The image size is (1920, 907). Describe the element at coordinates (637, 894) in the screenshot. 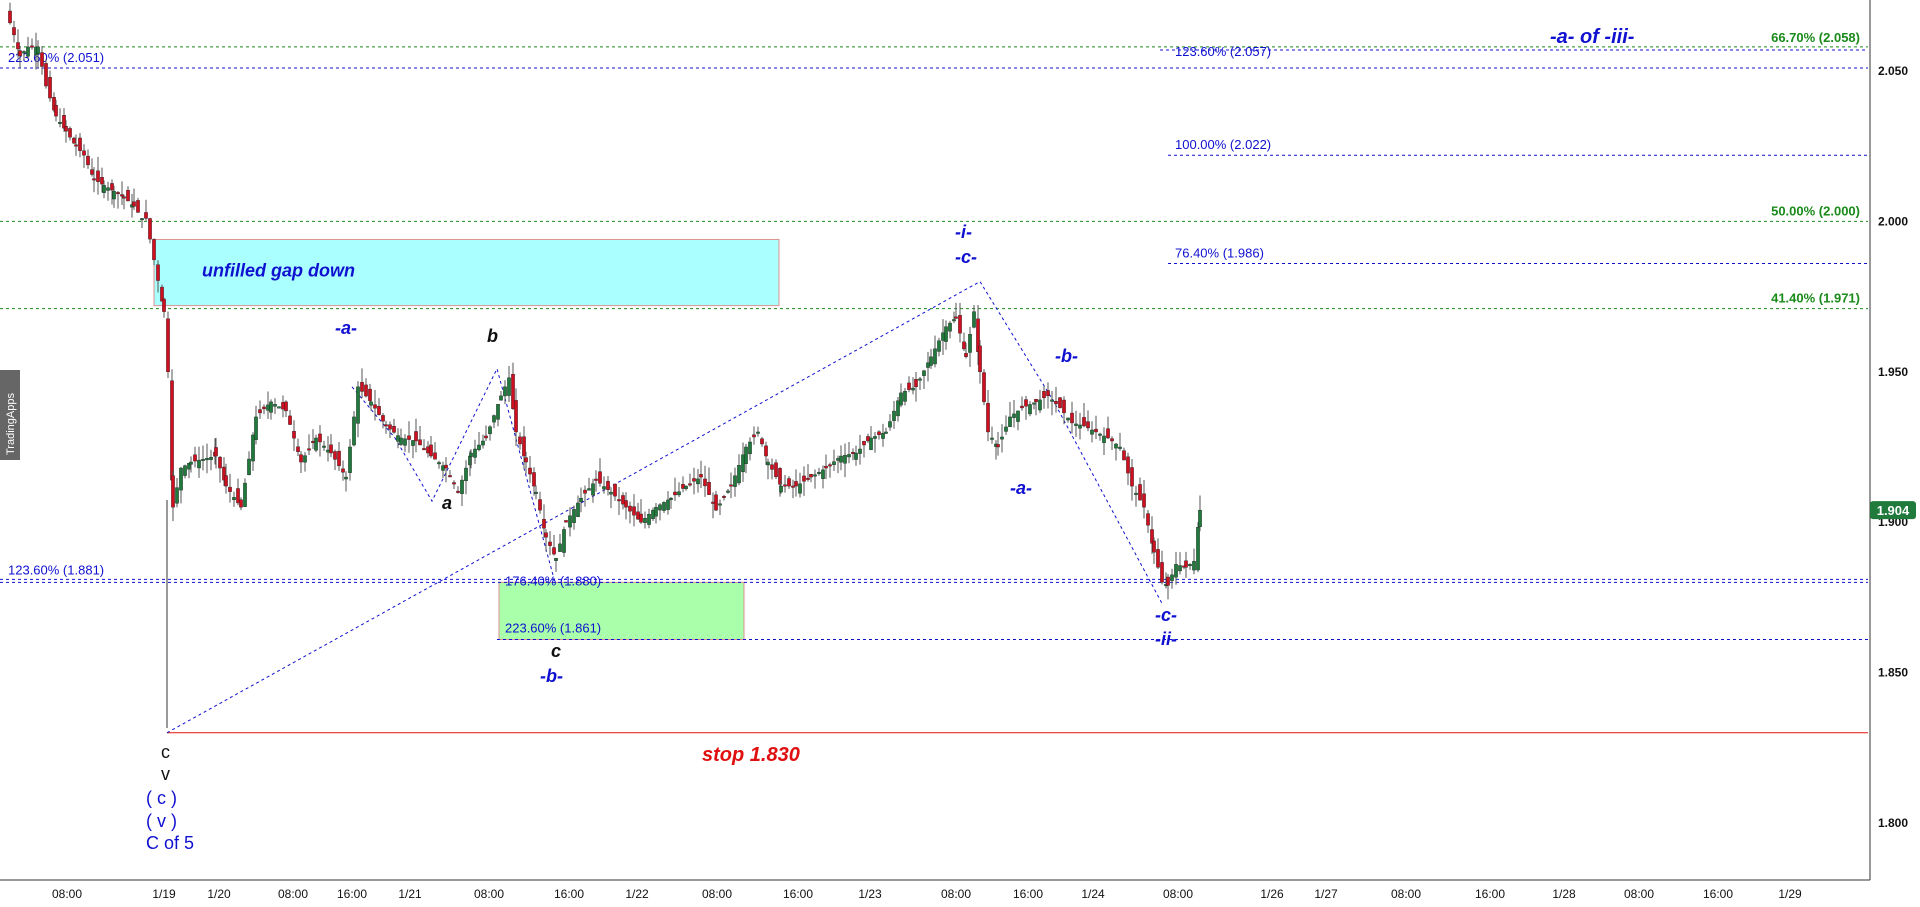

I see `x-tick-label: 1/22` at that location.